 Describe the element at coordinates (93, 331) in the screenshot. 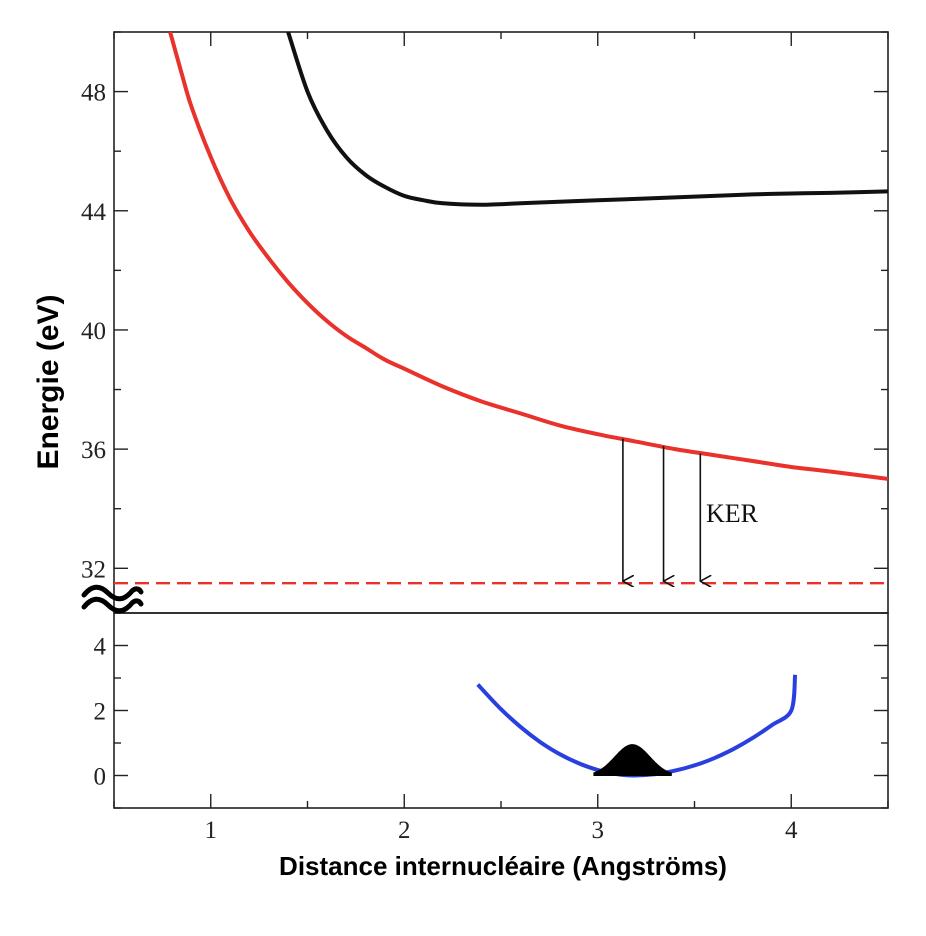

I see `upper-y-tick-label: 40` at that location.